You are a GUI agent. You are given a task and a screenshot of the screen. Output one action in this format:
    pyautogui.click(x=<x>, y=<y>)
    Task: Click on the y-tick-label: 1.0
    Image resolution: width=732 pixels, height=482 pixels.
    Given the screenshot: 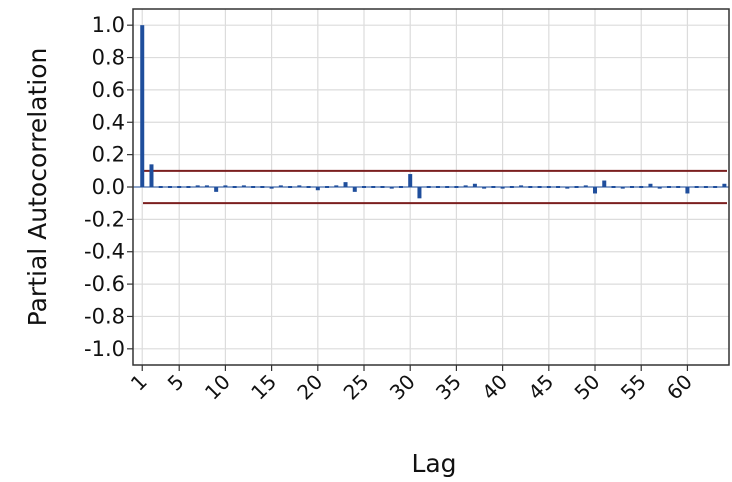 What is the action you would take?
    pyautogui.click(x=108, y=25)
    